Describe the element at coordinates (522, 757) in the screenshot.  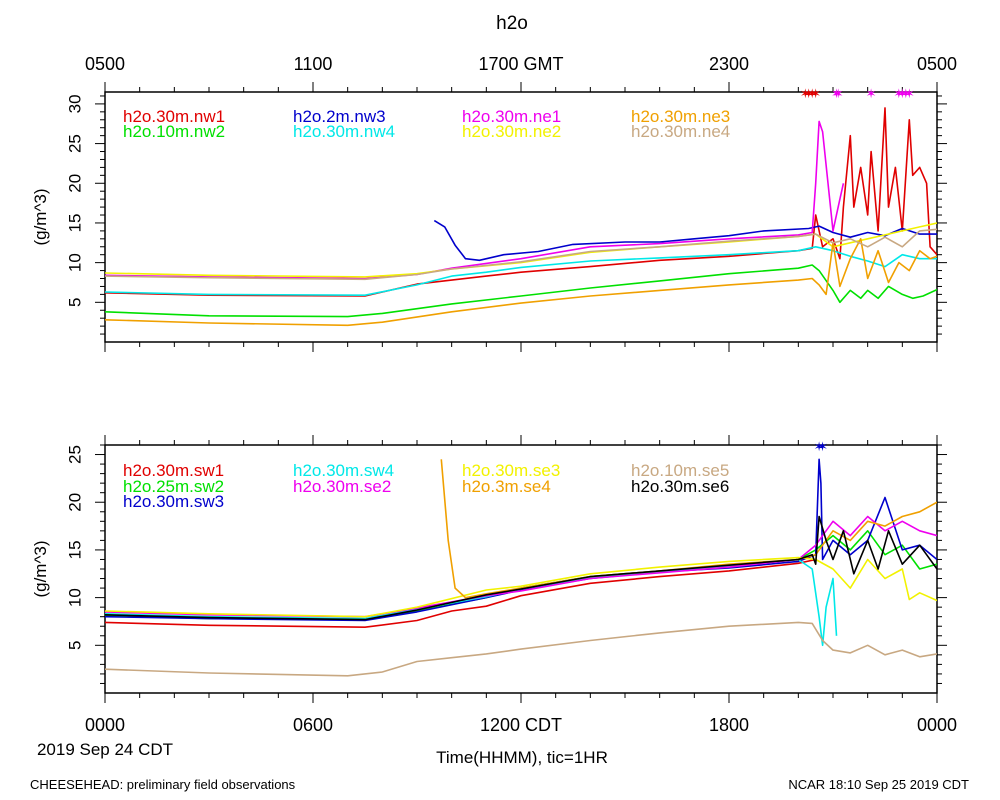
I see `x-axis-label: Time(HHMM), tic=1HR` at that location.